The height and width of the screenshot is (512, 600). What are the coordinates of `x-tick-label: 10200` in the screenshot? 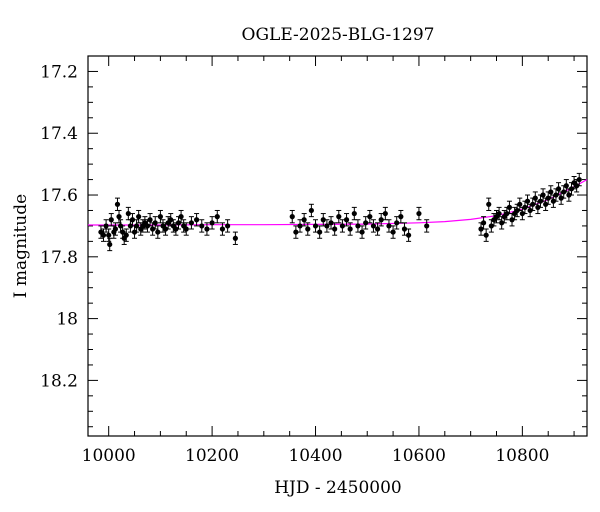 It's located at (212, 456).